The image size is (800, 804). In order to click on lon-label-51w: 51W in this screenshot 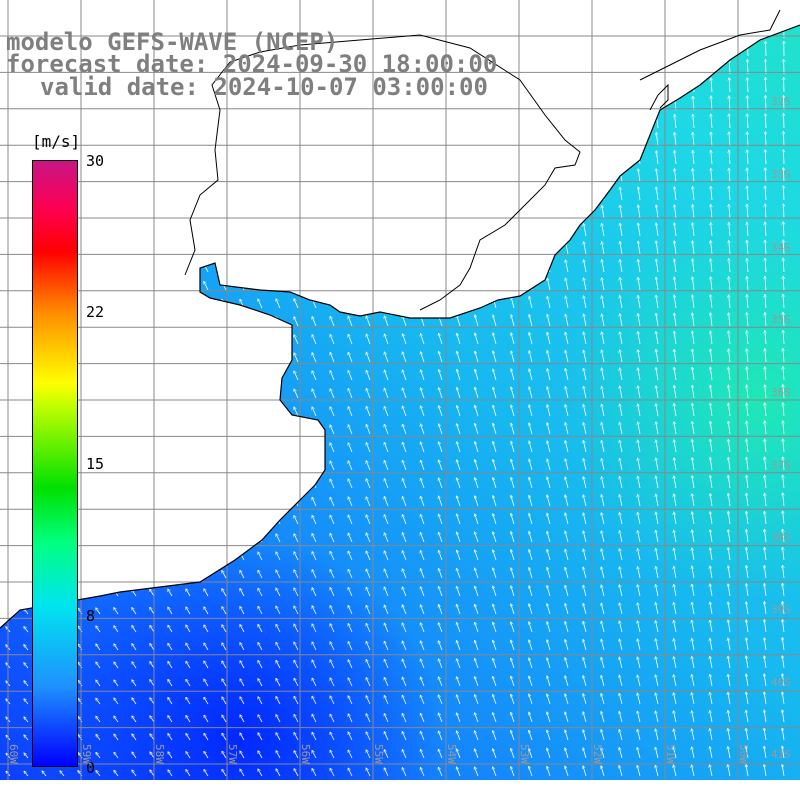, I will do `click(670, 754)`.